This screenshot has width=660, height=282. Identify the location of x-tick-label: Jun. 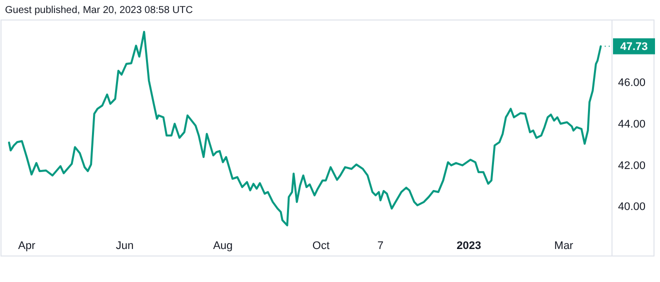
(125, 246).